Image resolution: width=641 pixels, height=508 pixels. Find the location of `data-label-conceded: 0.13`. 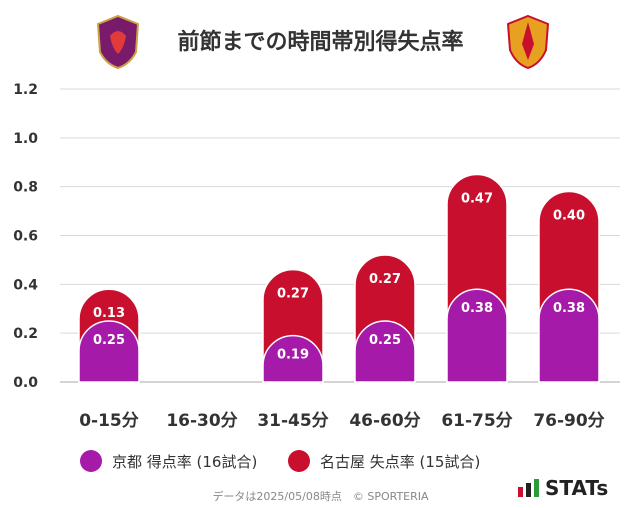

data-label-conceded: 0.13 is located at coordinates (109, 313).